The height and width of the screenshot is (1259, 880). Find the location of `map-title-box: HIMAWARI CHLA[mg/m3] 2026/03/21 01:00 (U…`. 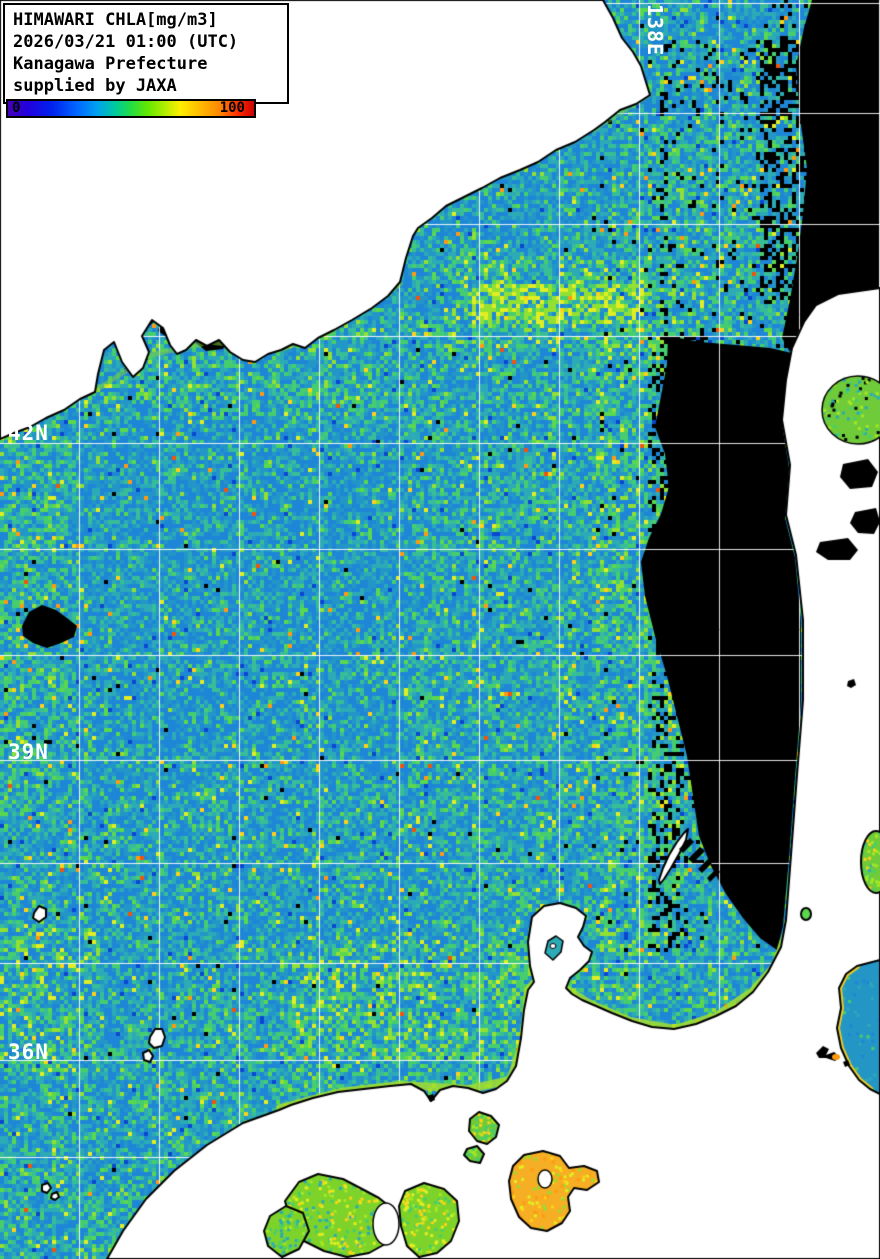

map-title-box: HIMAWARI CHLA[mg/m3] 2026/03/21 01:00 (U… is located at coordinates (146, 53).